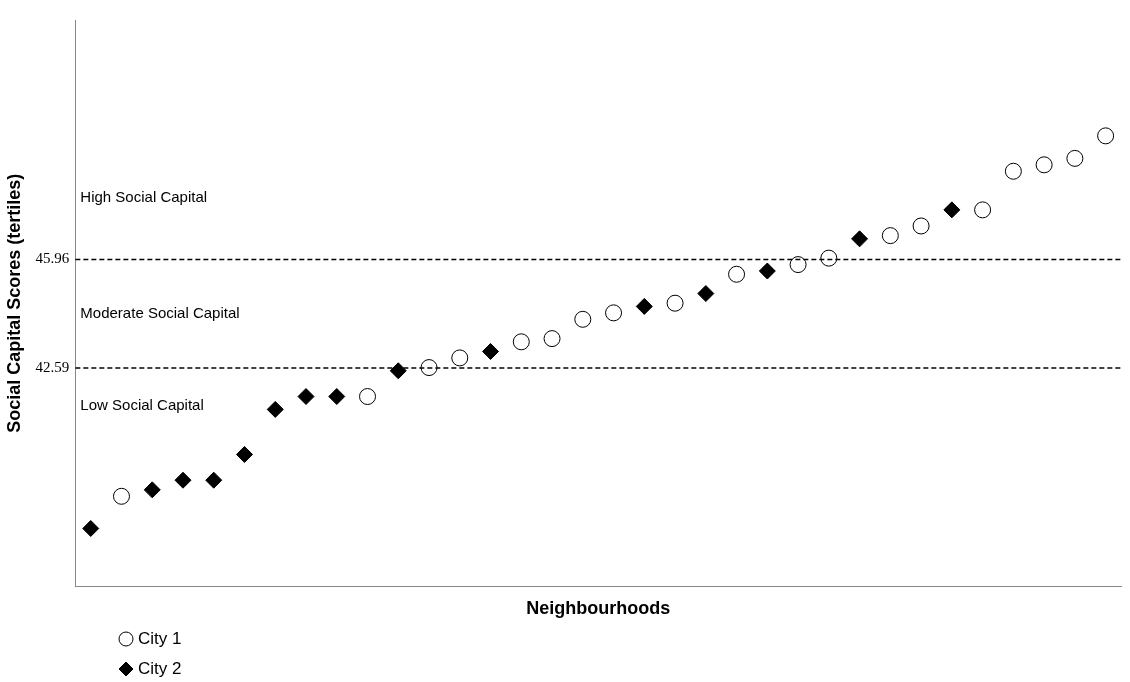 Image resolution: width=1130 pixels, height=682 pixels. What do you see at coordinates (13, 303) in the screenshot?
I see `y-axis-title: Social Capital Scores (tertiles)` at bounding box center [13, 303].